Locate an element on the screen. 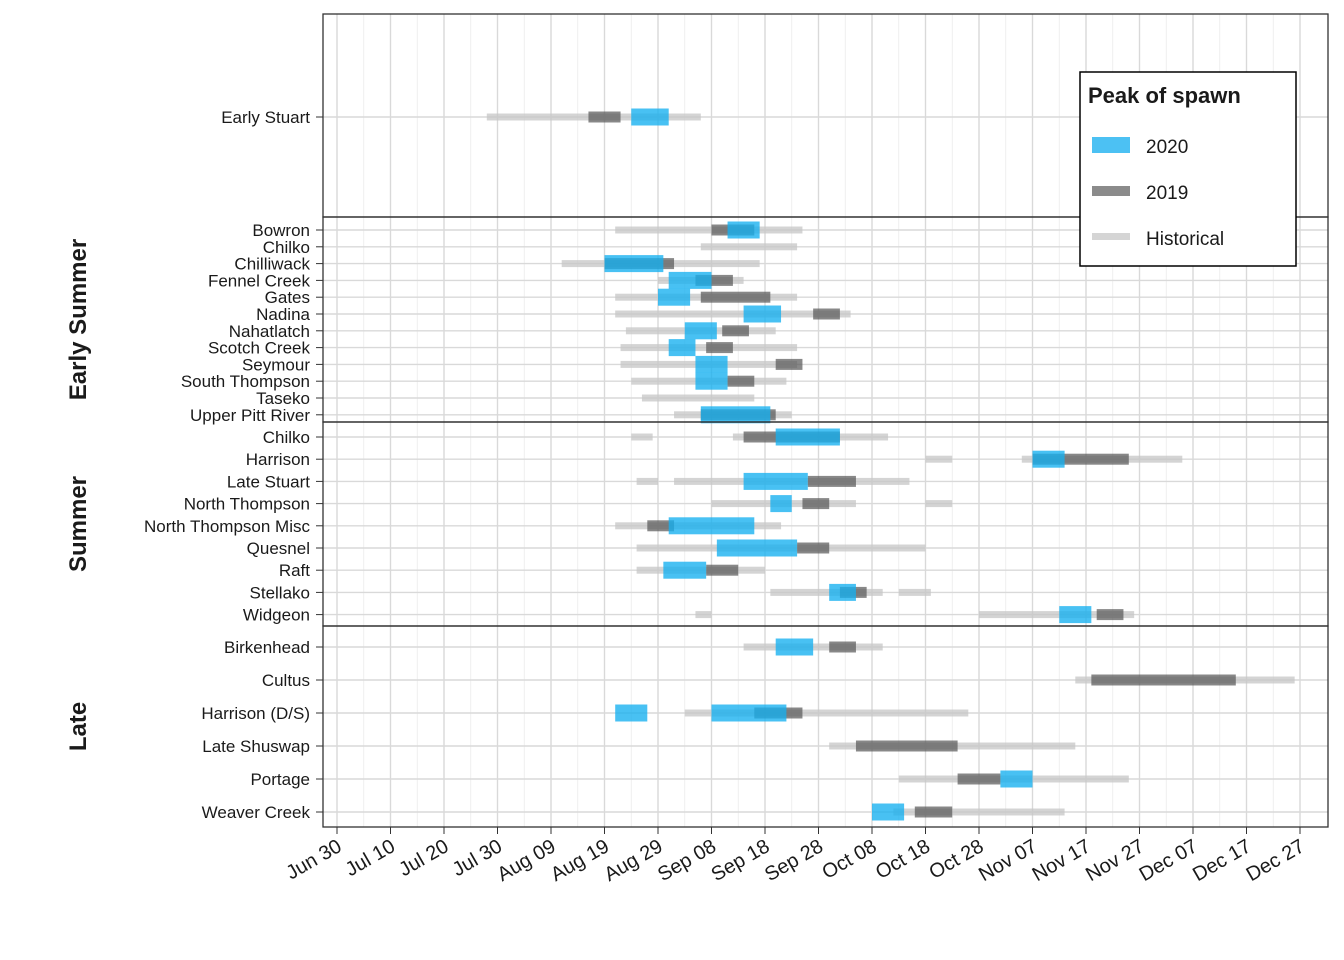  stock-label: Bowron is located at coordinates (281, 230).